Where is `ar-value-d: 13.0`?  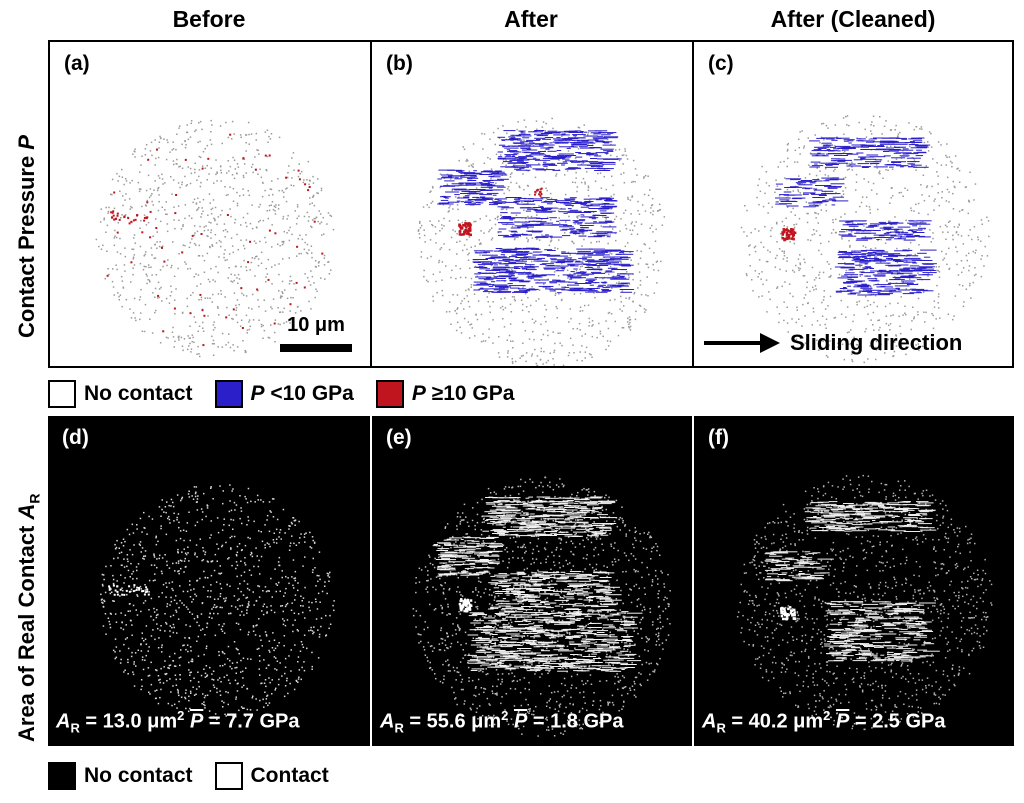 ar-value-d: 13.0 is located at coordinates (122, 722).